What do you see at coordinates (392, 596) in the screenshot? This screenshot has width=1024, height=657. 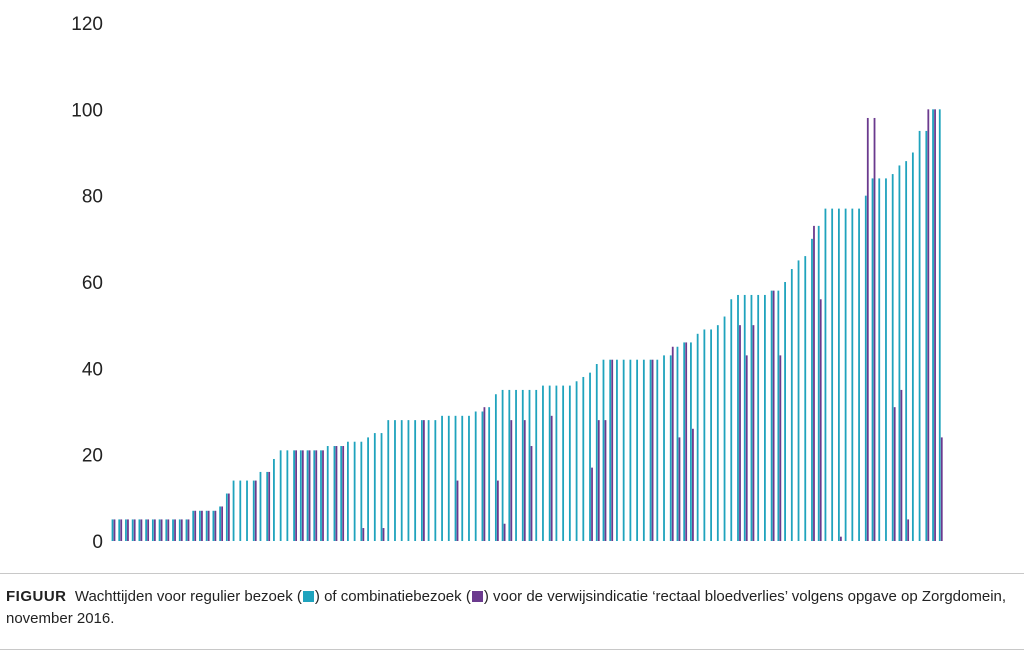 I see `caption-text-2: ) of combinatiebezoek (` at bounding box center [392, 596].